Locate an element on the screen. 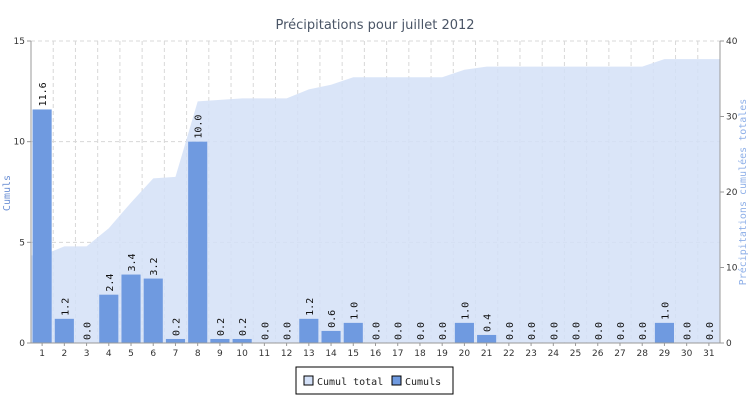 The height and width of the screenshot is (400, 750). x-tick-label: 1 is located at coordinates (42, 354).